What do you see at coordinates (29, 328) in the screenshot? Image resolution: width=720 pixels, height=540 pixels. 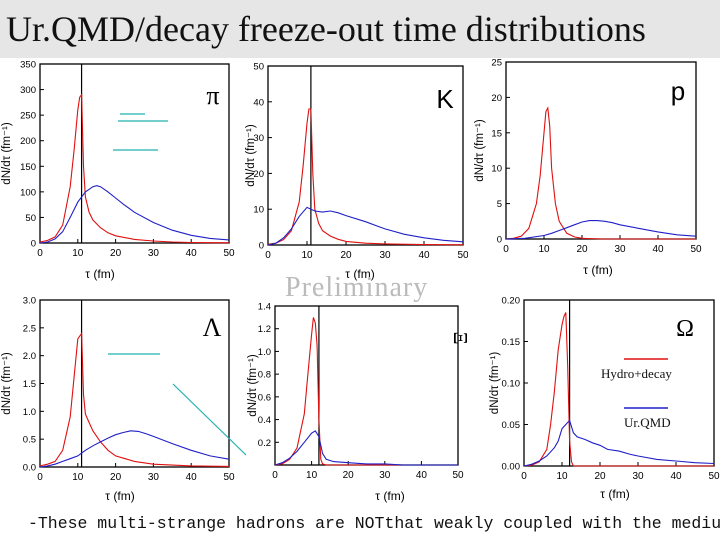 I see `y-tick-label: 2.5` at bounding box center [29, 328].